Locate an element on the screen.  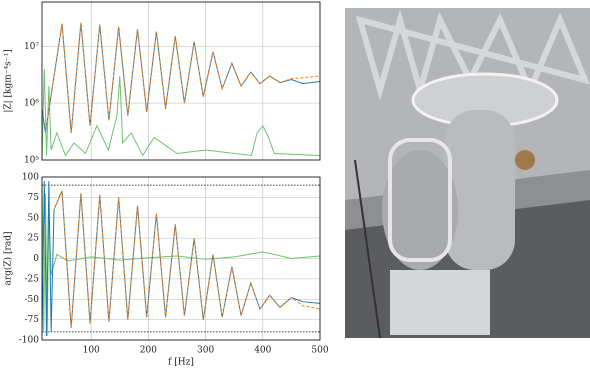
x-axis-label: f [Hz] is located at coordinates (181, 363).